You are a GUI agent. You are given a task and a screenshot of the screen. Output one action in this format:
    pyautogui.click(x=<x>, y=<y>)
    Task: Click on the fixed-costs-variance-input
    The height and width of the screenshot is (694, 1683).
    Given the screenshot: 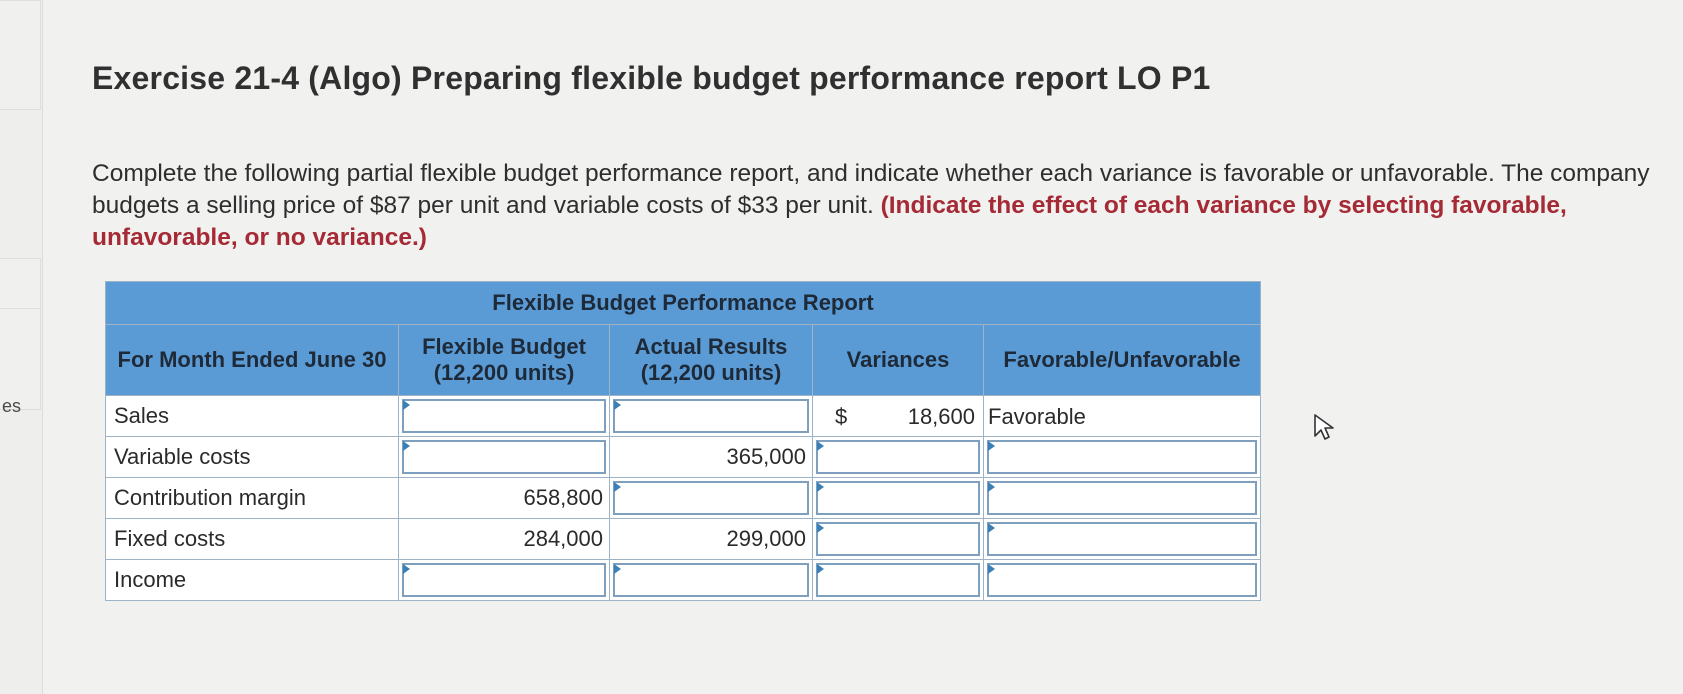 What is the action you would take?
    pyautogui.click(x=898, y=539)
    